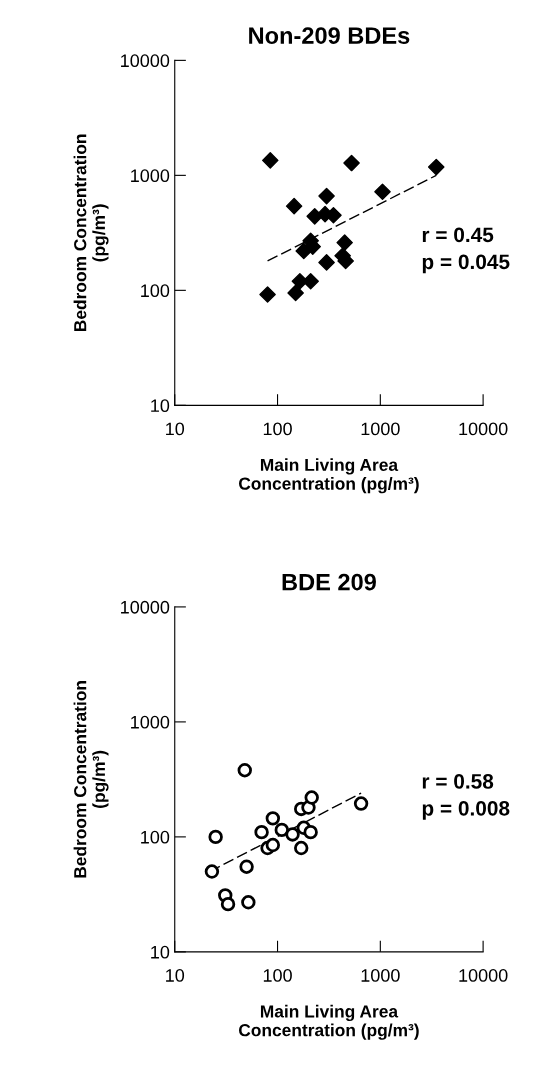  What do you see at coordinates (466, 250) in the screenshot?
I see `annotation: r = 0.45 p = 0.045` at bounding box center [466, 250].